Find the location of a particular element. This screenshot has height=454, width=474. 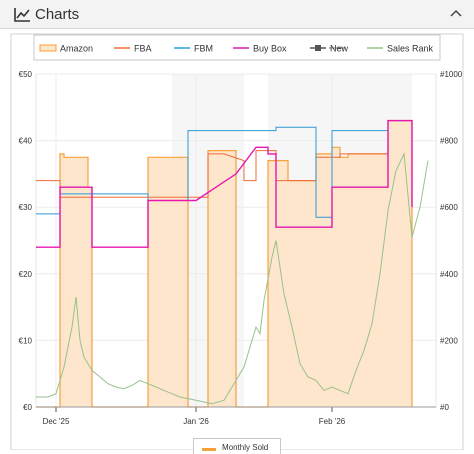

line-chart-icon is located at coordinates (22, 15).